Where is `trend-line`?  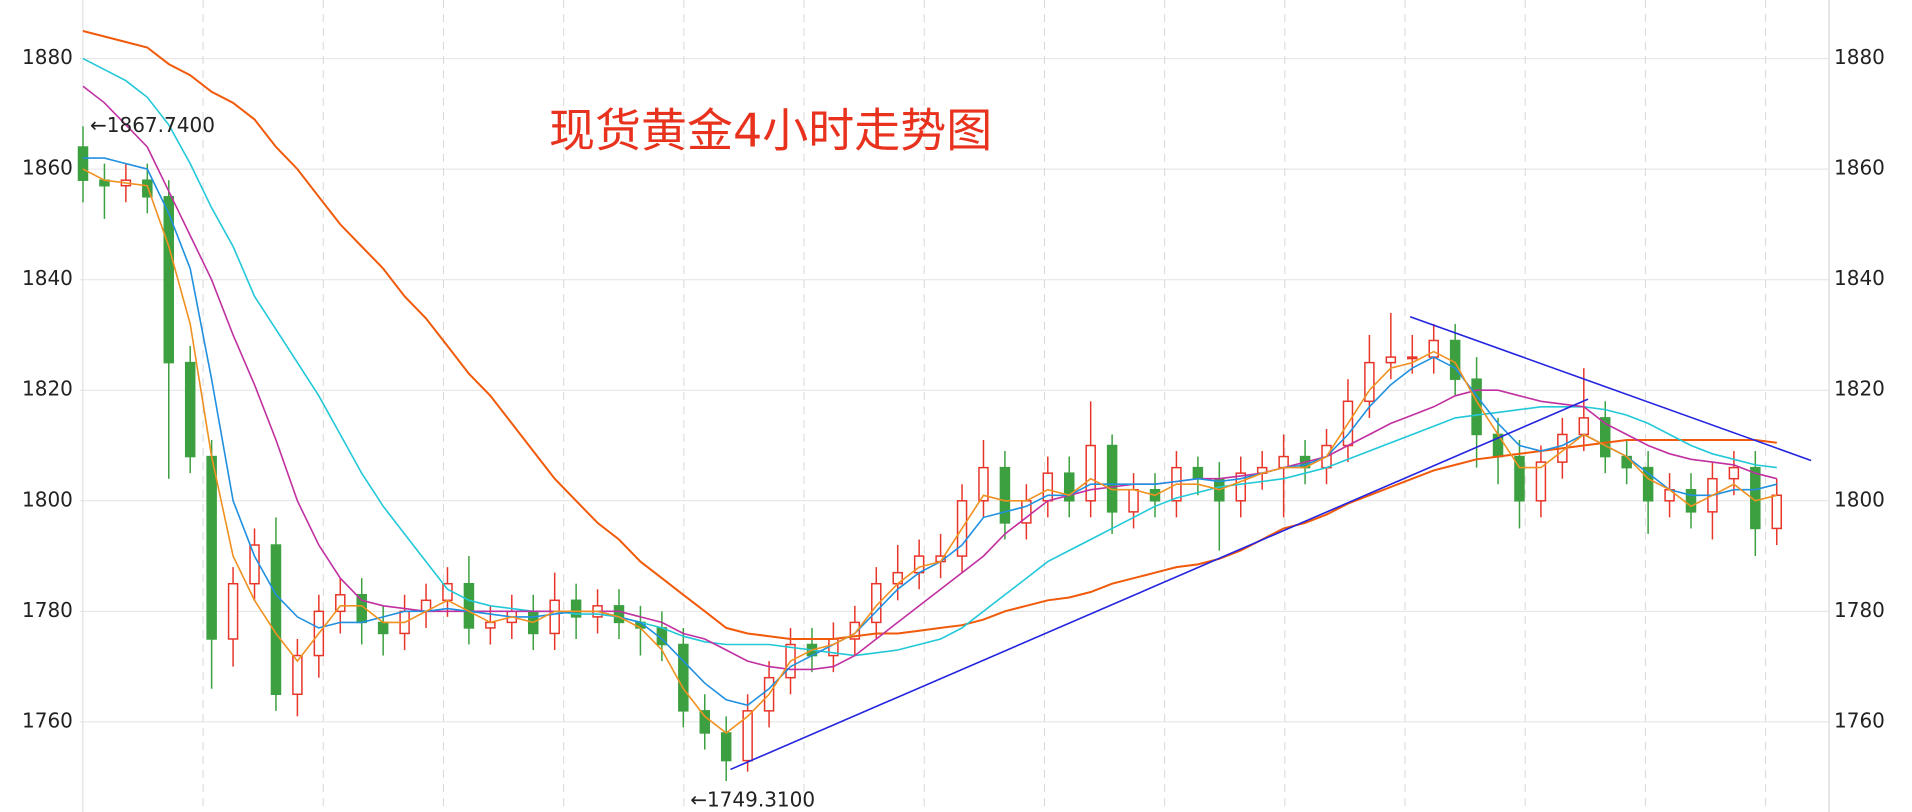 trend-line is located at coordinates (1610, 388).